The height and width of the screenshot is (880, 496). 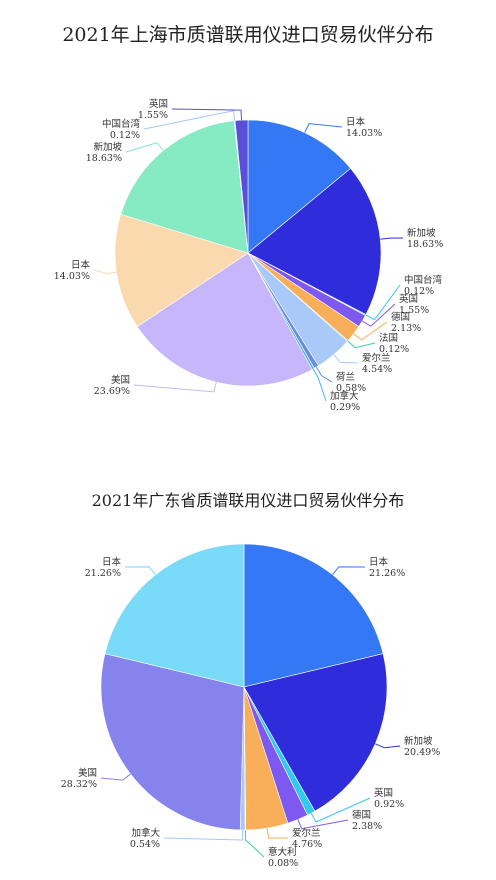 I want to click on slice-label: 荷兰, so click(x=345, y=377).